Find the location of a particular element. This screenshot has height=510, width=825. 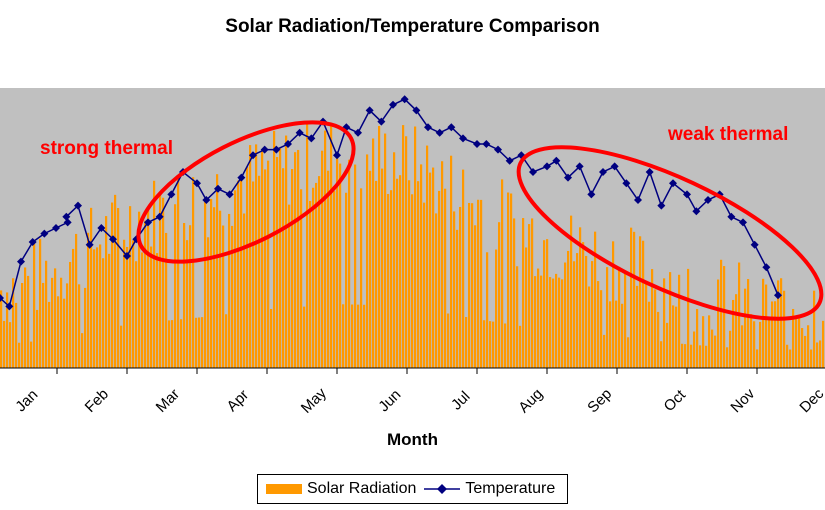

x-axis-title: Month is located at coordinates (412, 439).